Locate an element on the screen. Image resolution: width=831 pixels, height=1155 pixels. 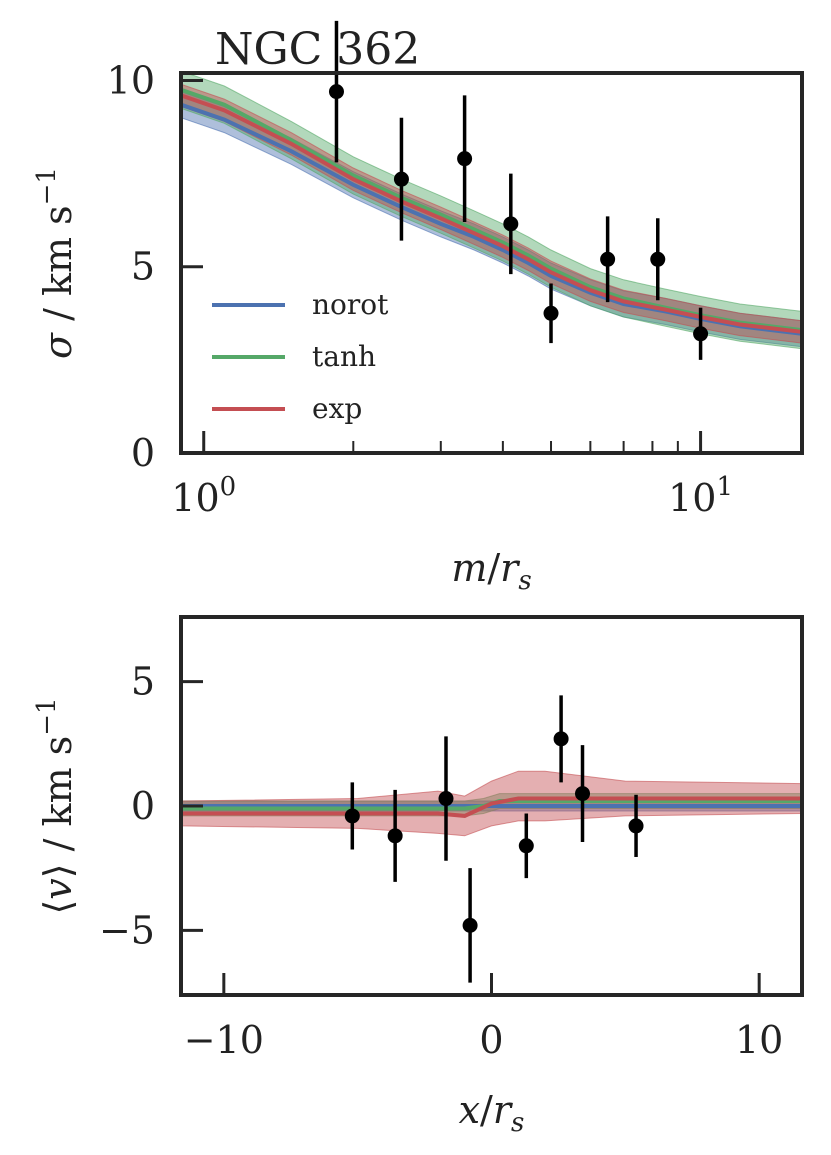
legend-label-norot: norot is located at coordinates (350, 304).